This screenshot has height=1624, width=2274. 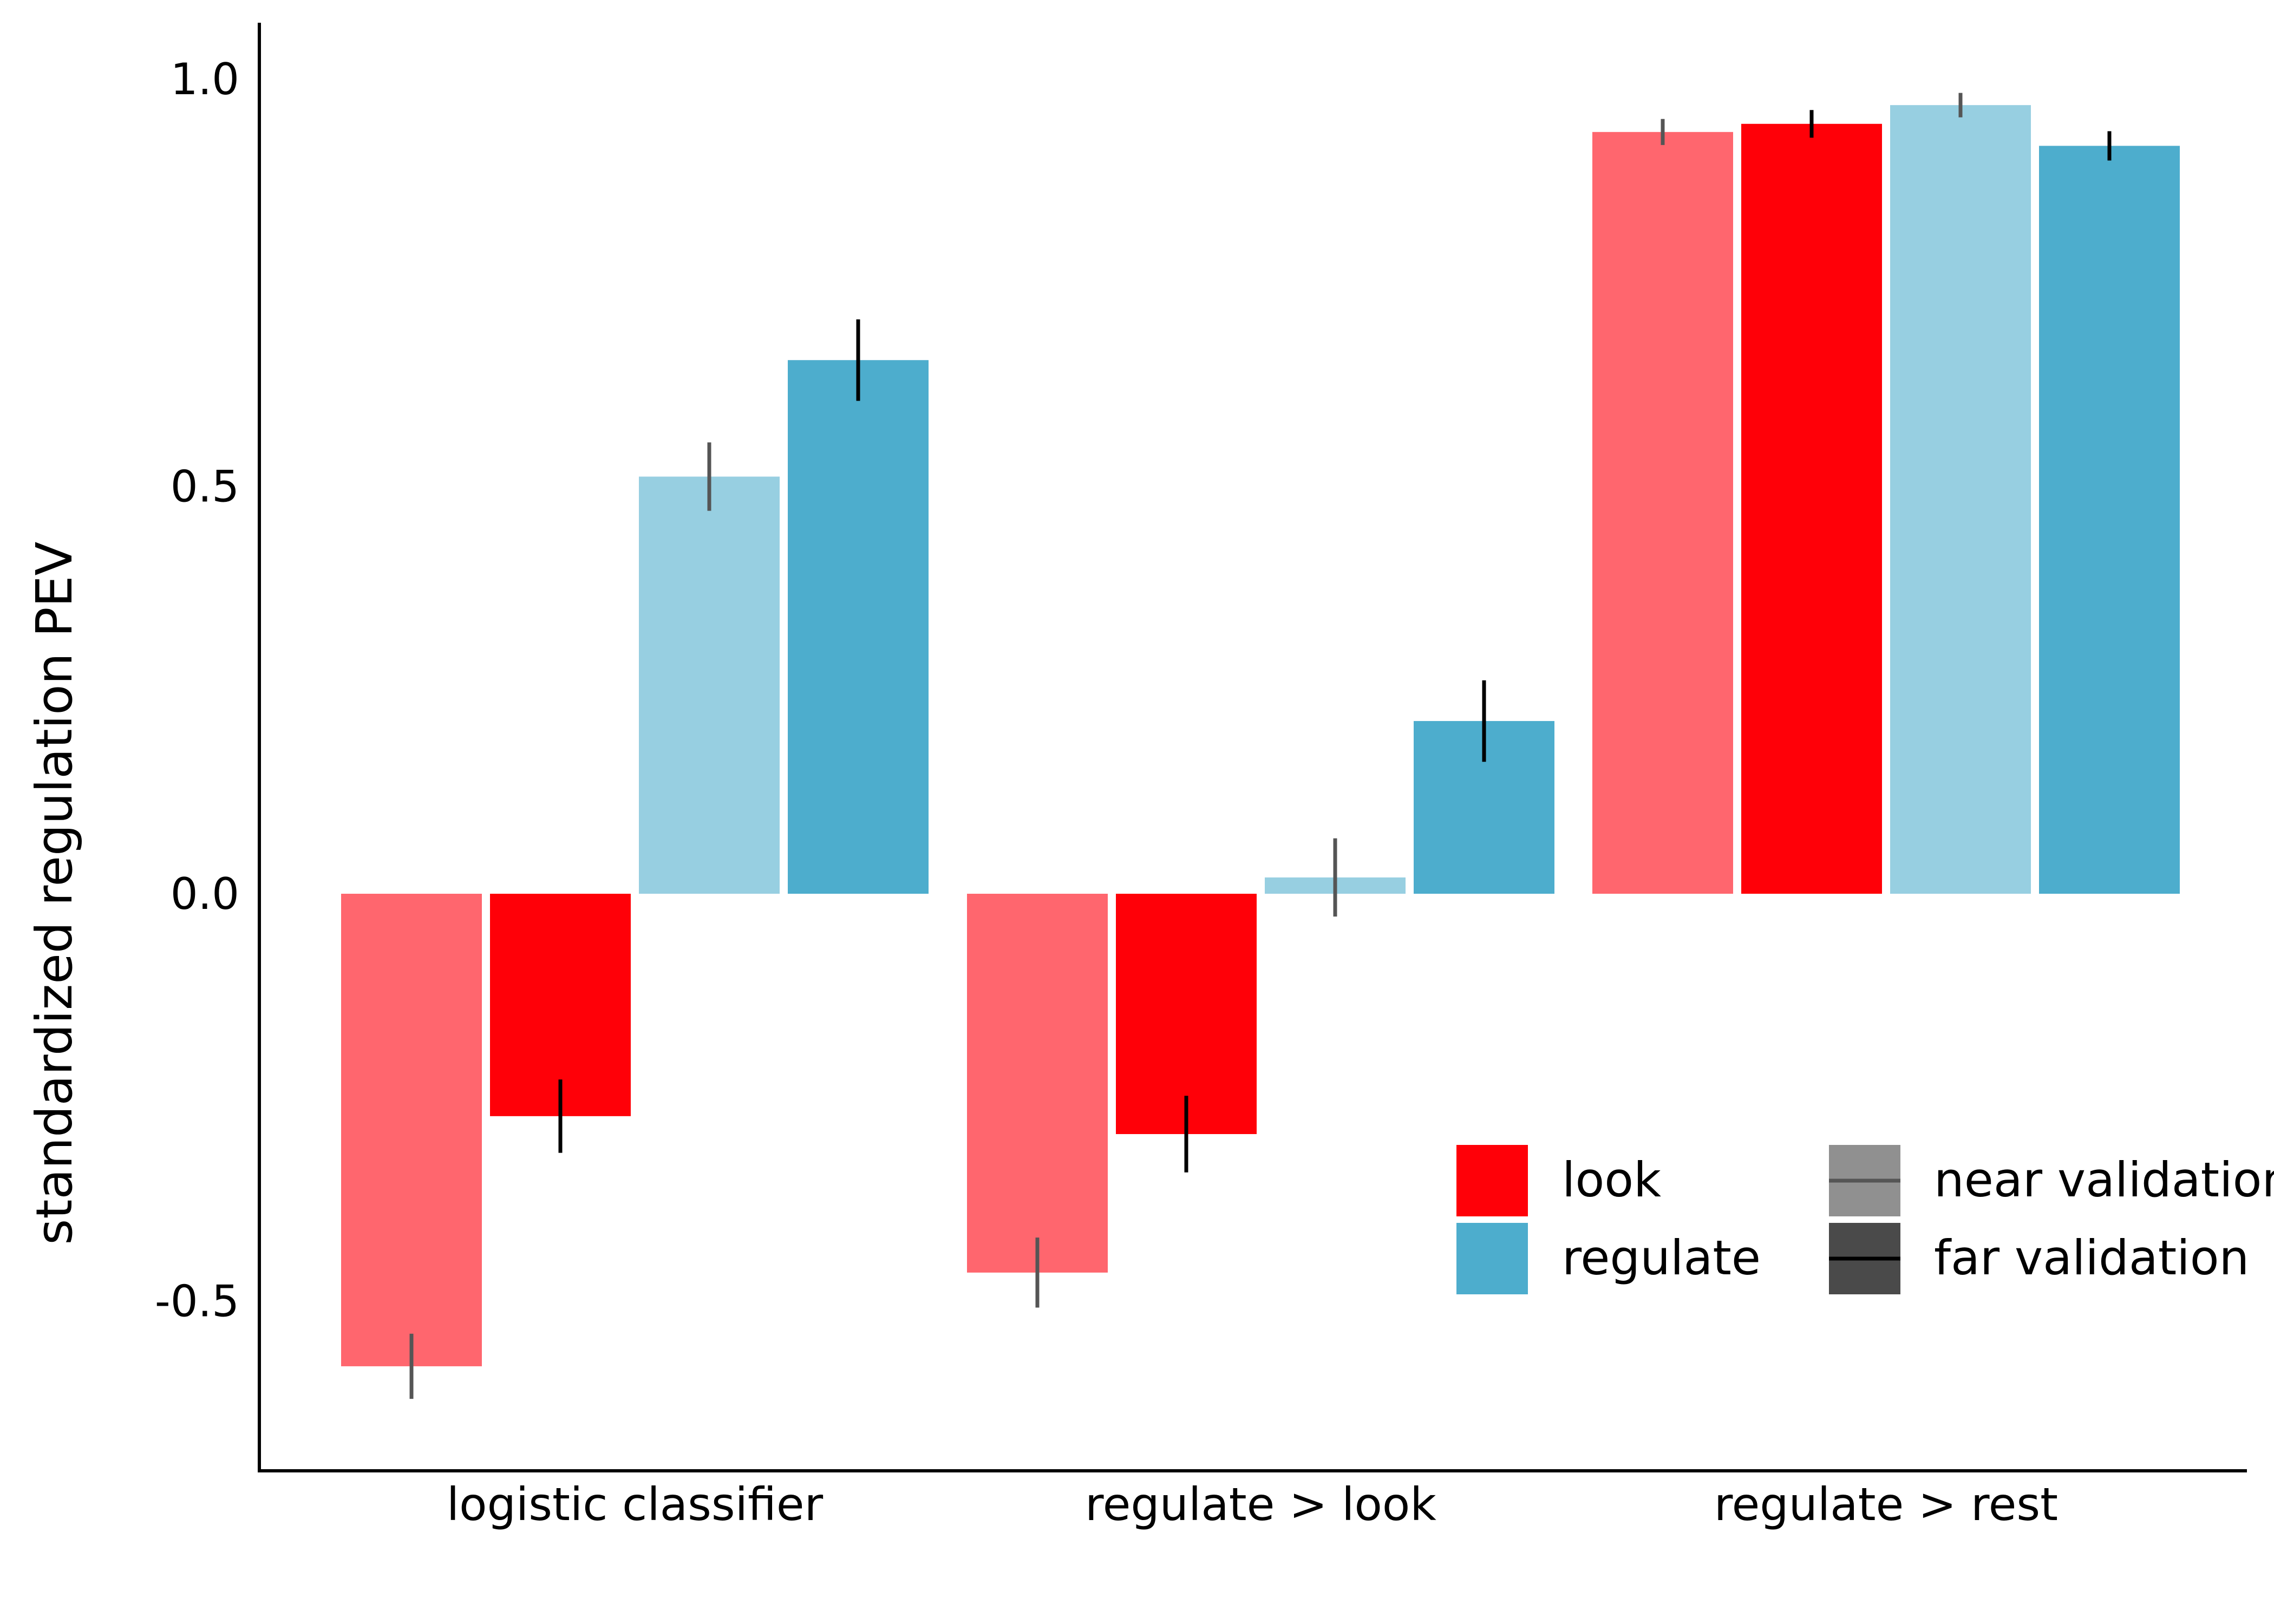 I want to click on x-category-label: regulate > rest, so click(x=1886, y=1505).